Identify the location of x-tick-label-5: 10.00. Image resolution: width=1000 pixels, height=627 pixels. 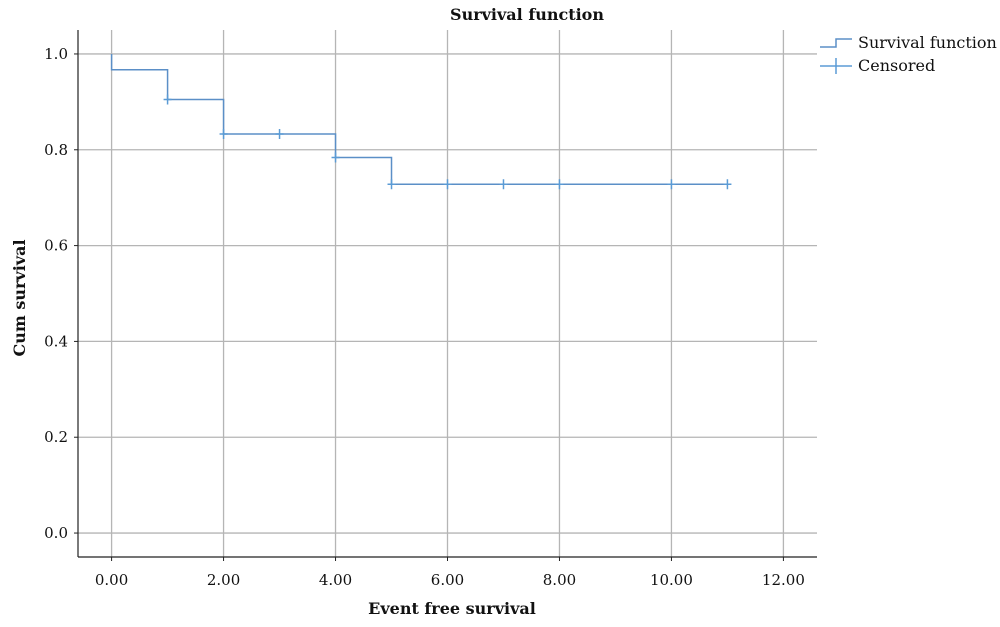
(671, 580).